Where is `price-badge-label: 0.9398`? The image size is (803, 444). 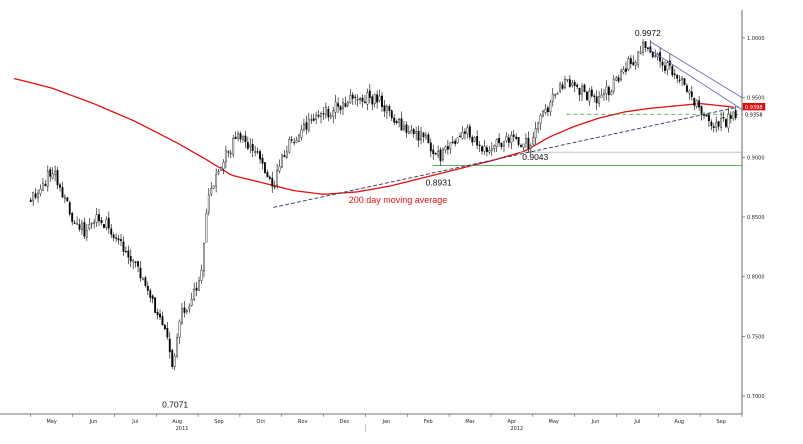 price-badge-label: 0.9398 is located at coordinates (754, 108).